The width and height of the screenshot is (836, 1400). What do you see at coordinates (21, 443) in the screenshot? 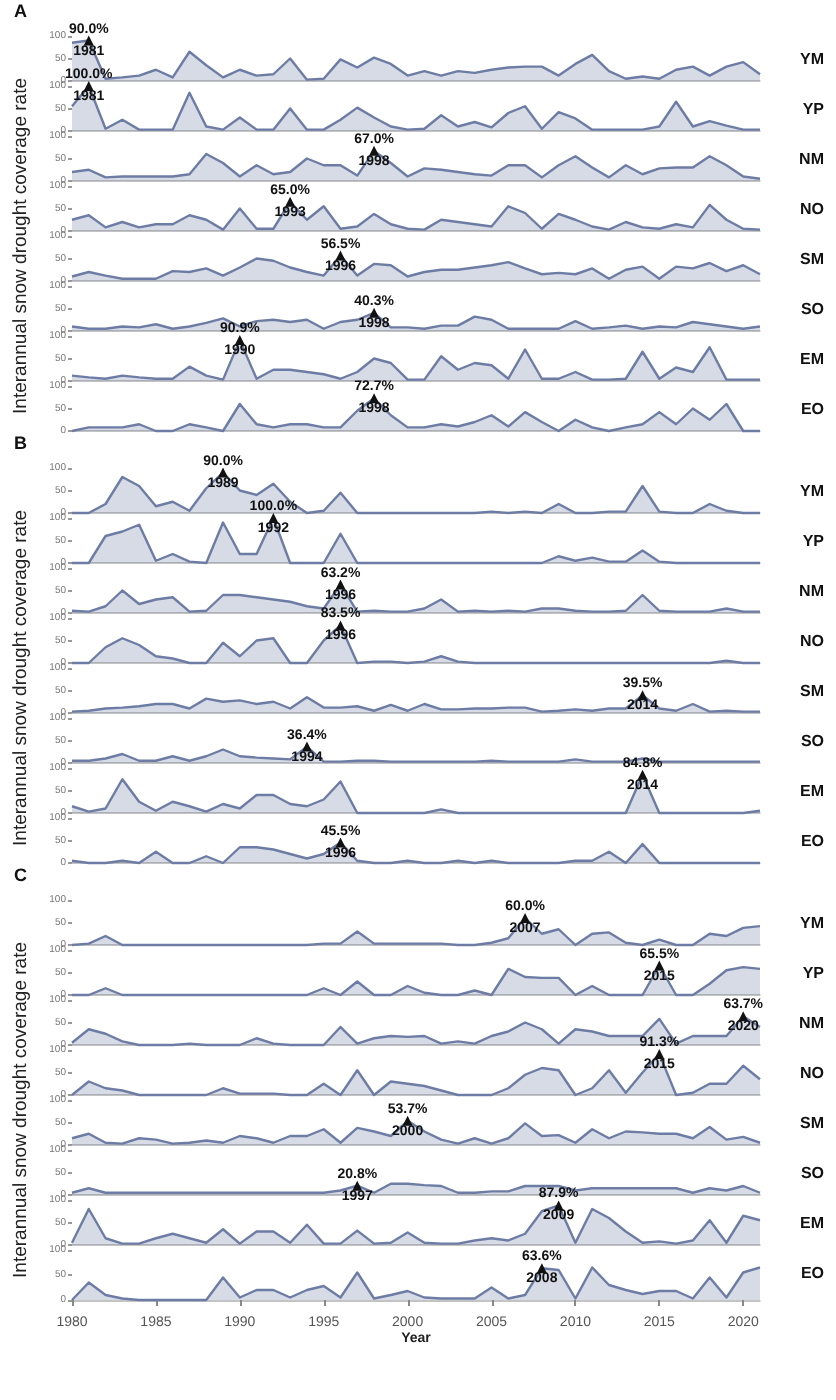
I see `chart-title: B` at bounding box center [21, 443].